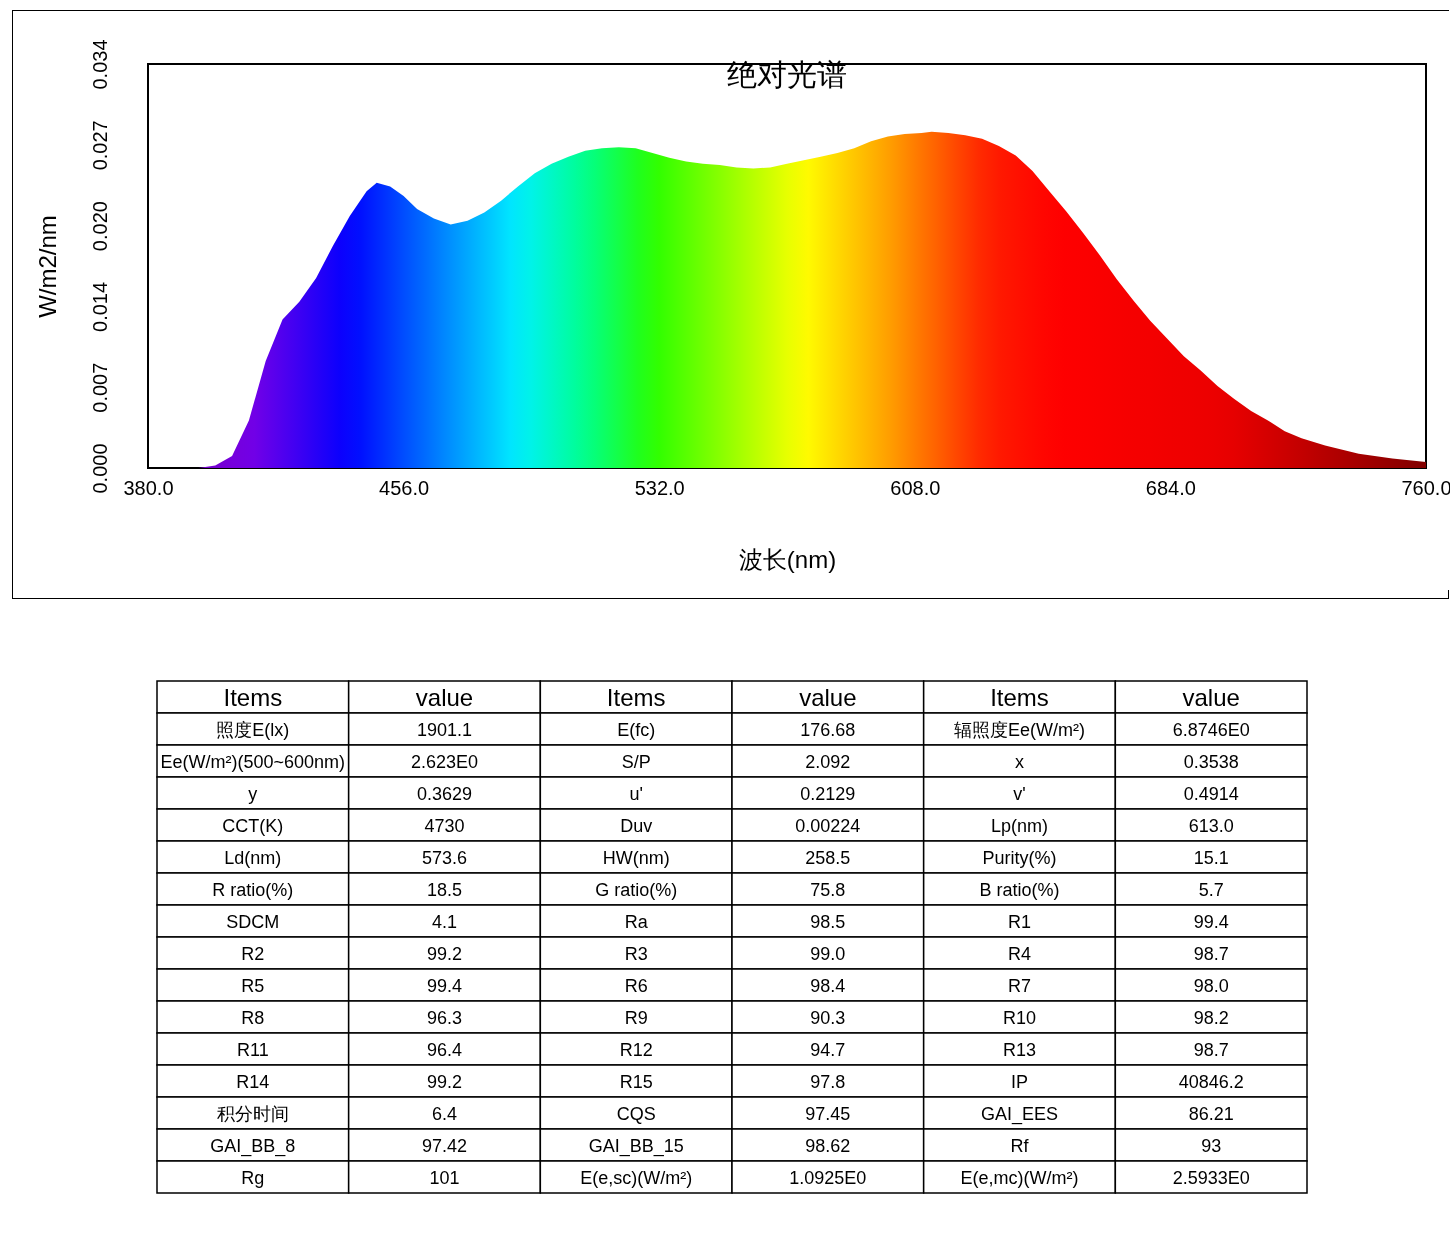  Describe the element at coordinates (1211, 1146) in the screenshot. I see `text: 93` at that location.